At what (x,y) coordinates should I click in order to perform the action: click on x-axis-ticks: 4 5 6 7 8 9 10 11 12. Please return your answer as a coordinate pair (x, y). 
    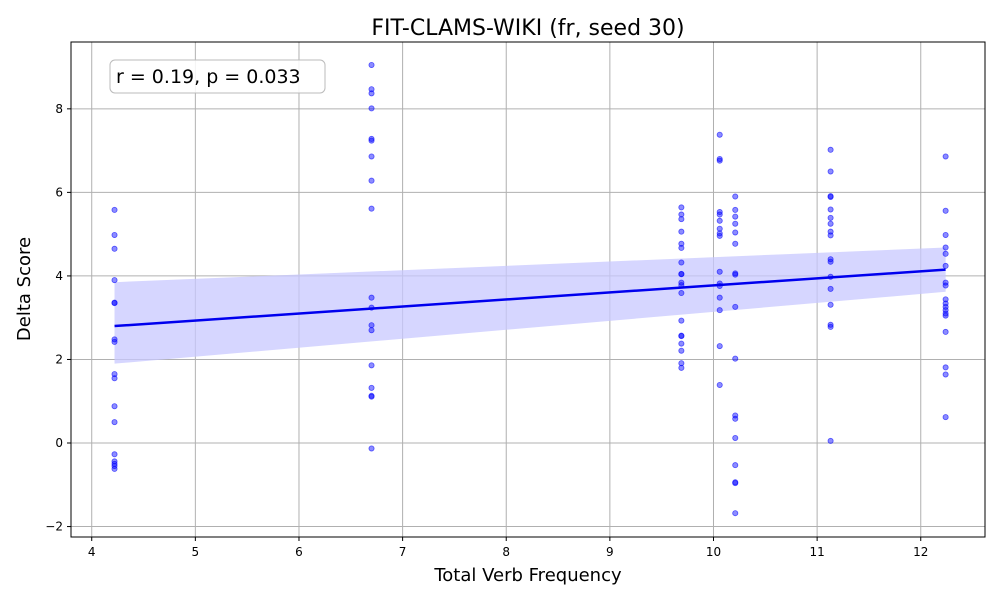
    Looking at the image, I should click on (508, 548).